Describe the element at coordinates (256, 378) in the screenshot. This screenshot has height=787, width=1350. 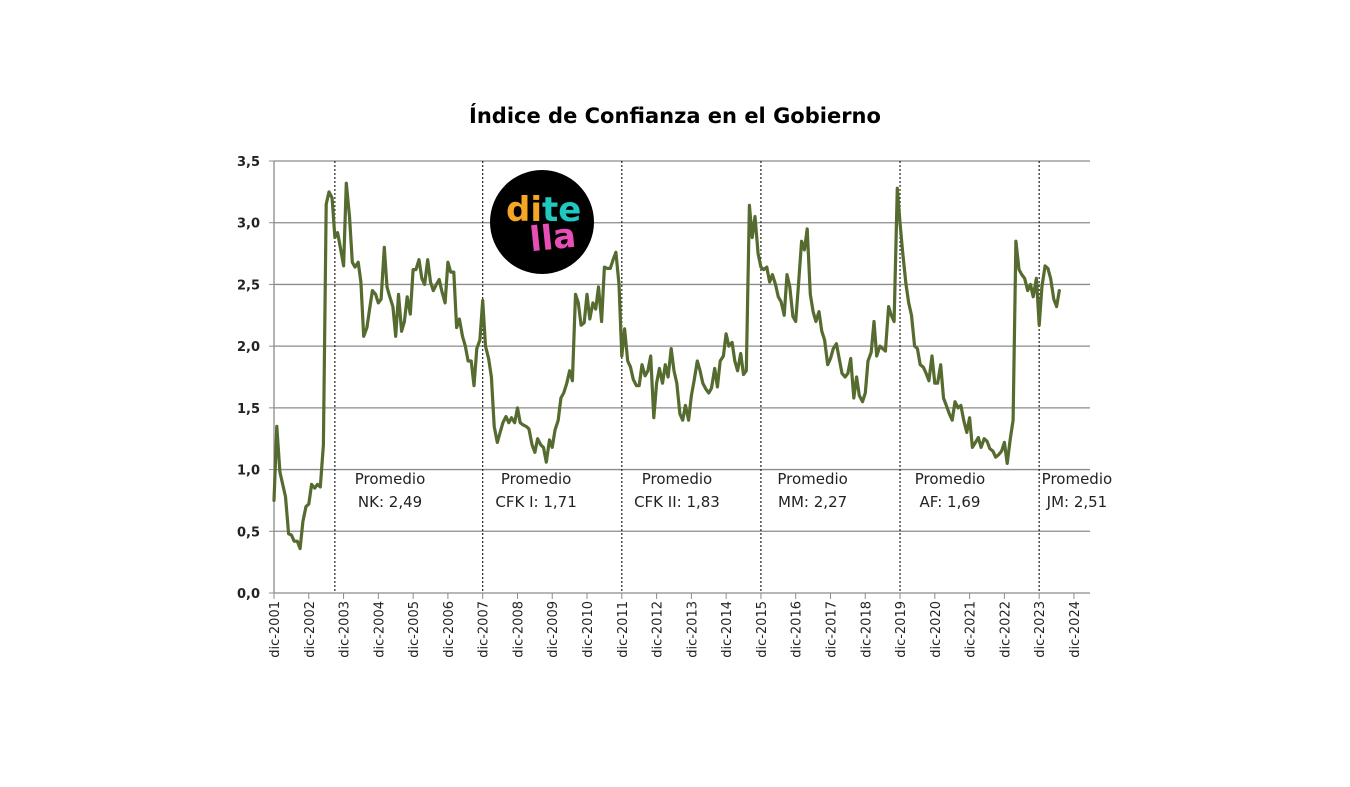
I see `y-axis: 0,0 0,5 1,0 1,5 2,0 2,5 3,0 3,5` at that location.